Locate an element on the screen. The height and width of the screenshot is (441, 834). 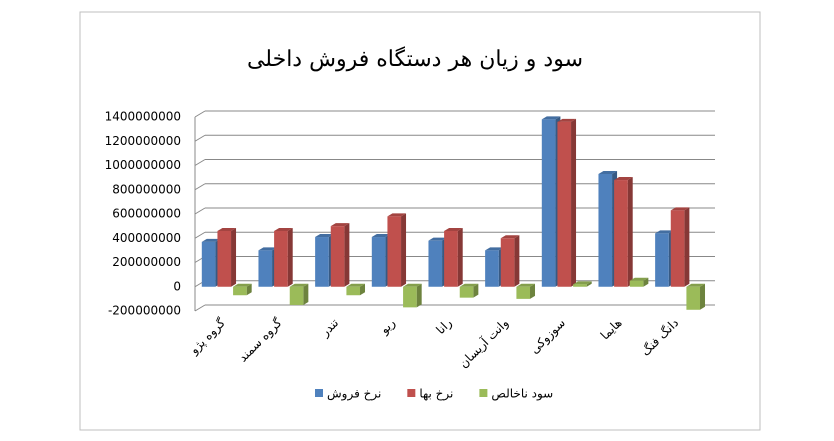
y-tick-label: 1000000000 is located at coordinates (143, 165).